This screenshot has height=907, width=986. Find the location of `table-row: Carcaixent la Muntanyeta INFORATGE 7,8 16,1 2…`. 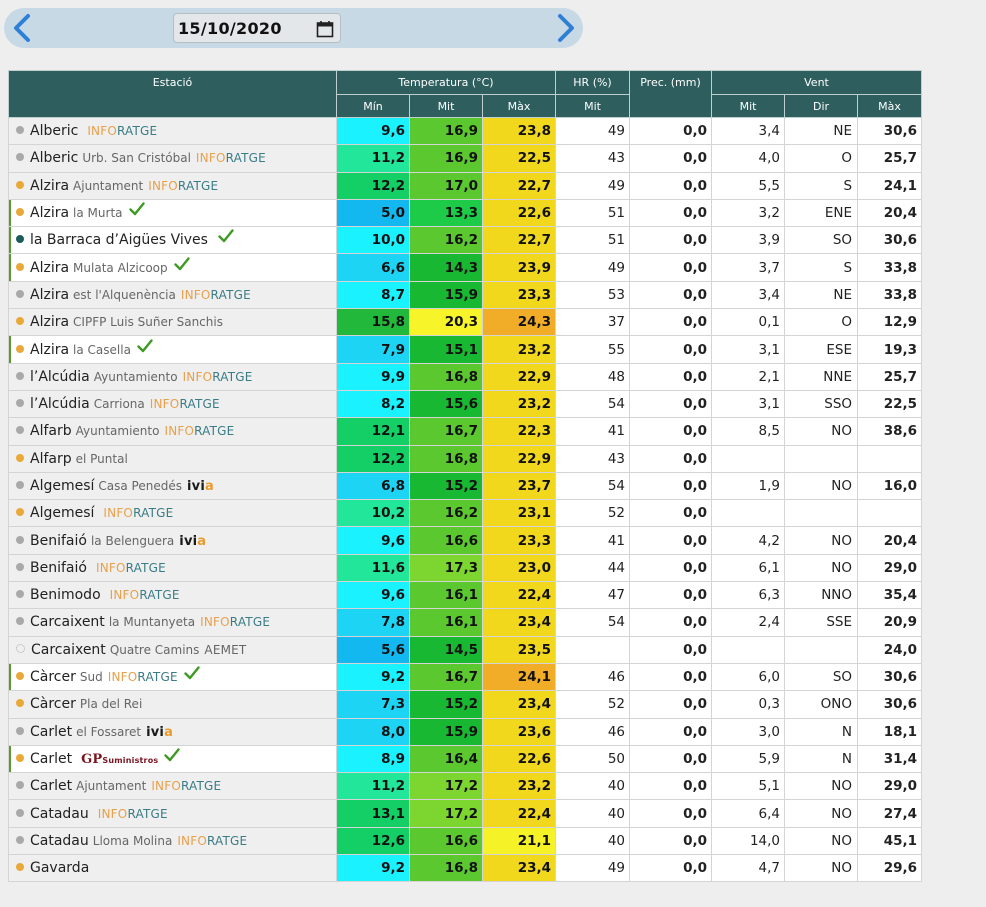

table-row: Carcaixent la Muntanyeta INFORATGE 7,8 16,1 2… is located at coordinates (465, 622).